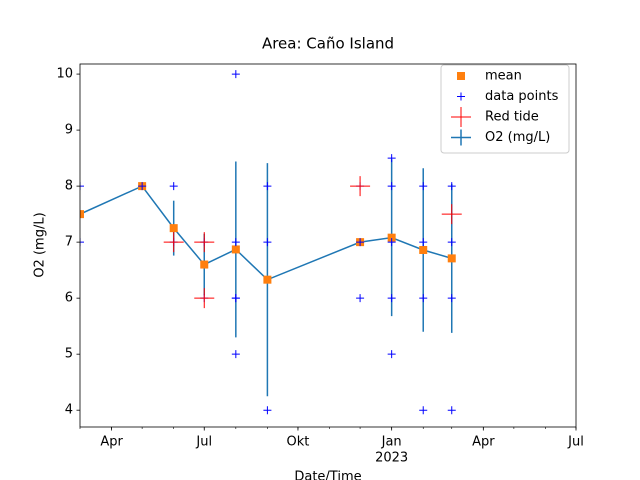 The height and width of the screenshot is (480, 640). What do you see at coordinates (64, 74) in the screenshot?
I see `y-tick-label: 10` at bounding box center [64, 74].